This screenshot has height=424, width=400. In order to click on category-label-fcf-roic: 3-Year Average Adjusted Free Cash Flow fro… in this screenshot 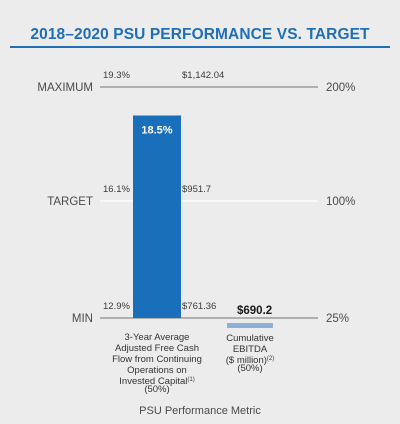, I will do `click(157, 363)`.